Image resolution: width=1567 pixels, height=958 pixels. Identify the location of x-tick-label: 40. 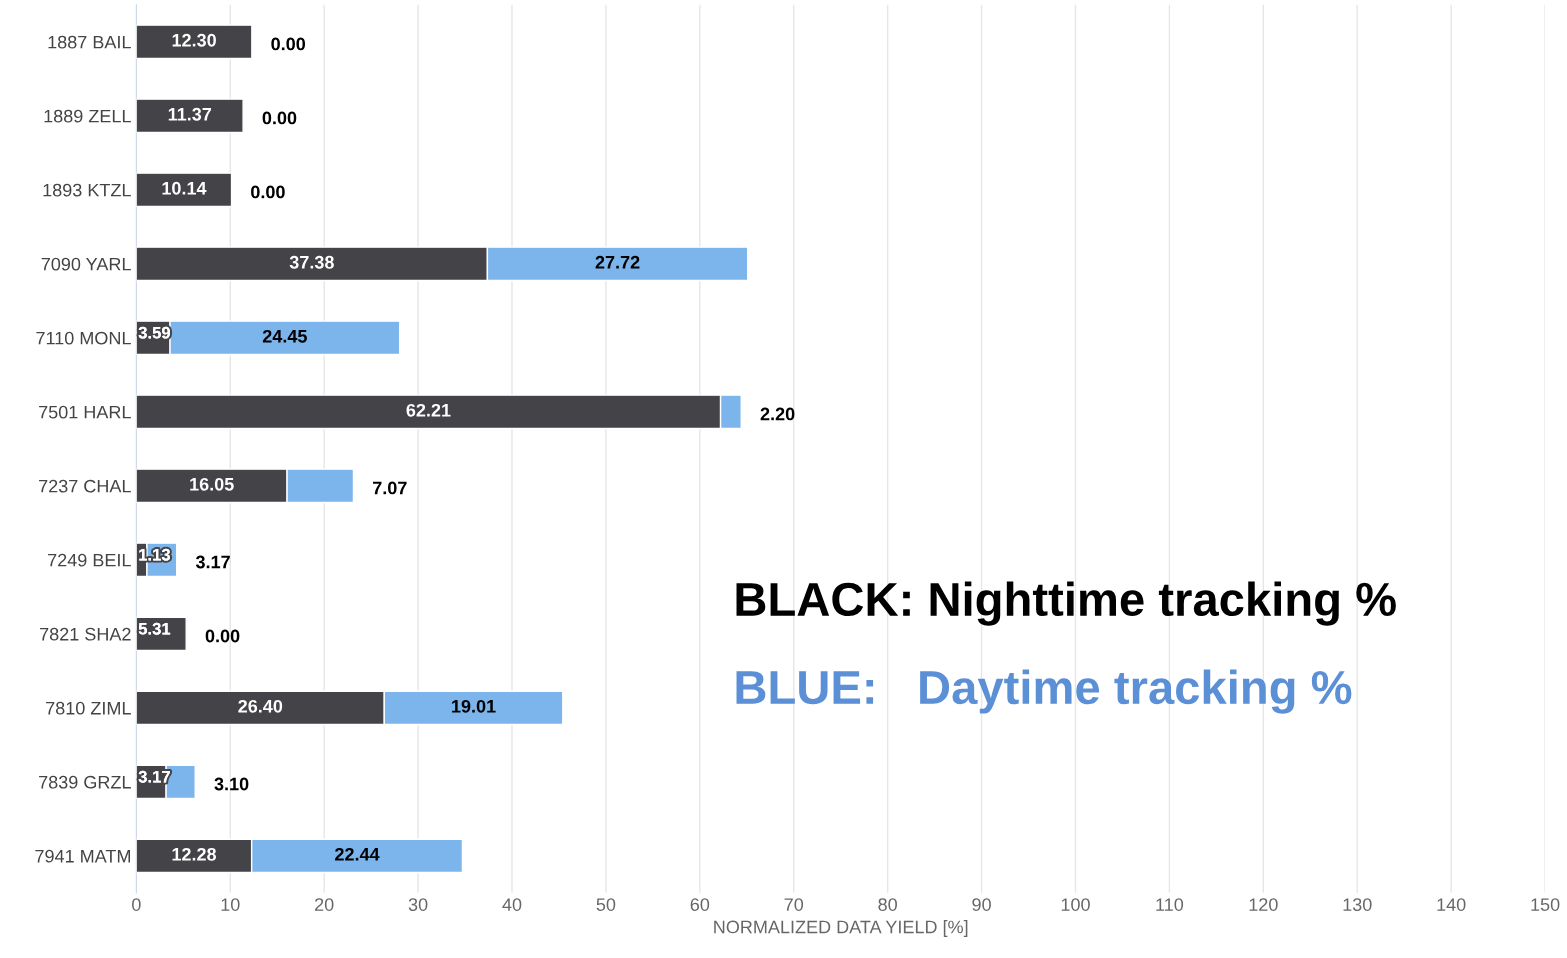
(512, 904).